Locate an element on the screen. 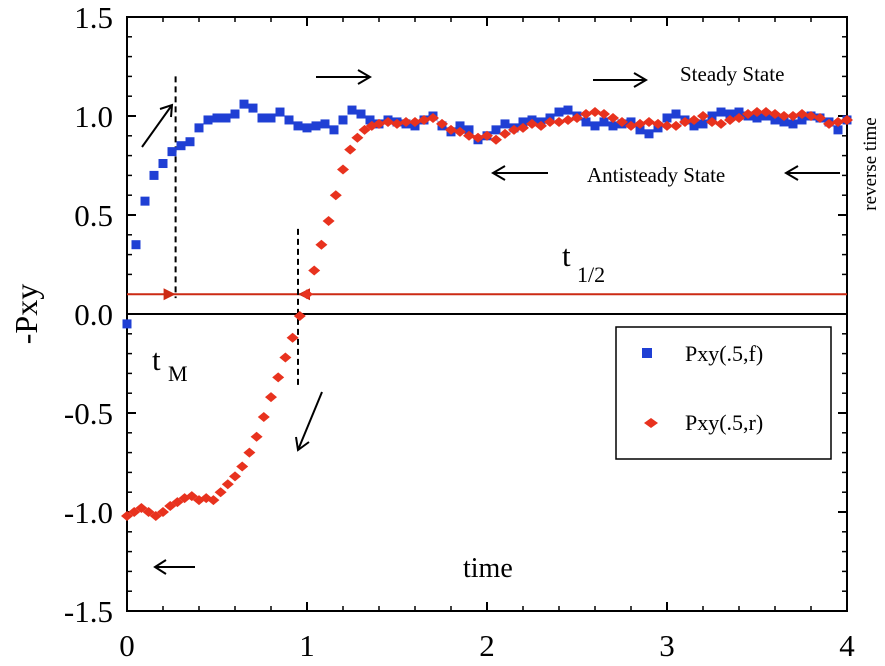 The image size is (885, 666). x-tick-label: 4 is located at coordinates (847, 645).